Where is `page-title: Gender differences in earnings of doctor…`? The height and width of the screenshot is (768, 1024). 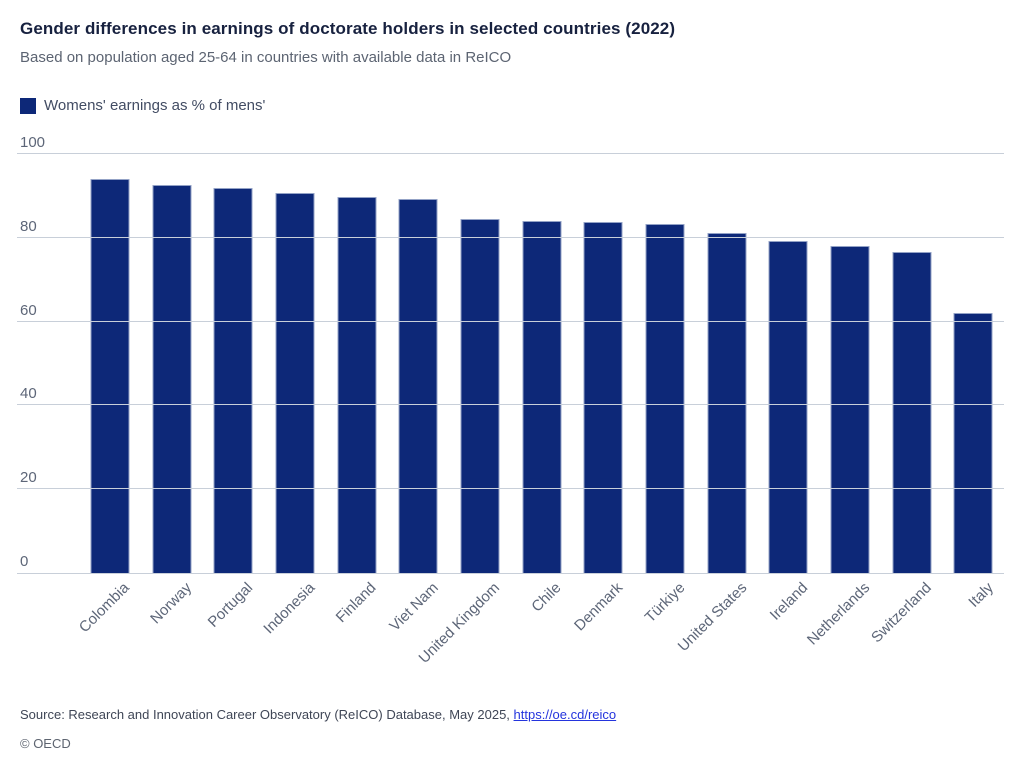 page-title: Gender differences in earnings of doctor… is located at coordinates (348, 28).